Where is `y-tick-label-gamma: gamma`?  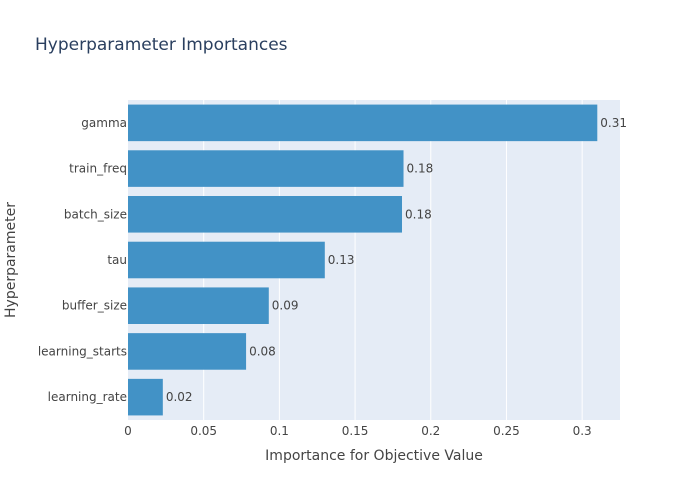 y-tick-label-gamma: gamma is located at coordinates (104, 123).